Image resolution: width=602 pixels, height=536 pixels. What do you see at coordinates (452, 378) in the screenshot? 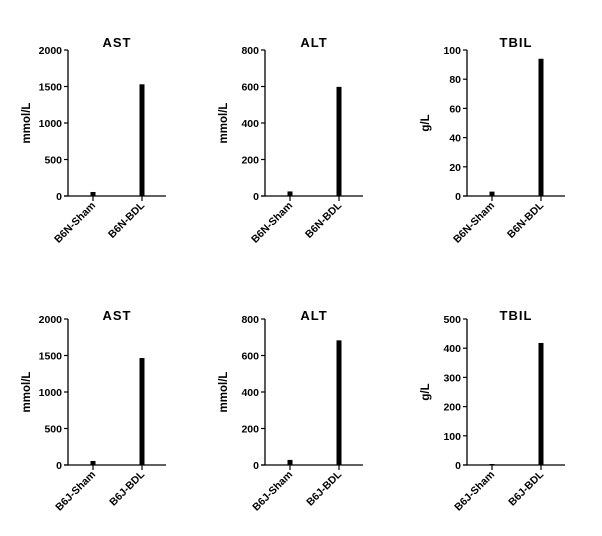
I see `y-tick-label: 300` at bounding box center [452, 378].